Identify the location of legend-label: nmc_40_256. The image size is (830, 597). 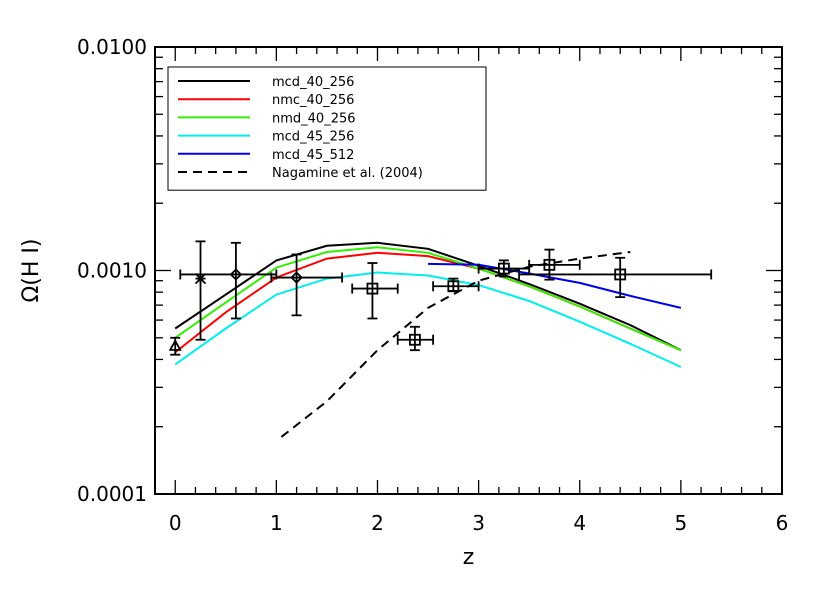
(313, 100).